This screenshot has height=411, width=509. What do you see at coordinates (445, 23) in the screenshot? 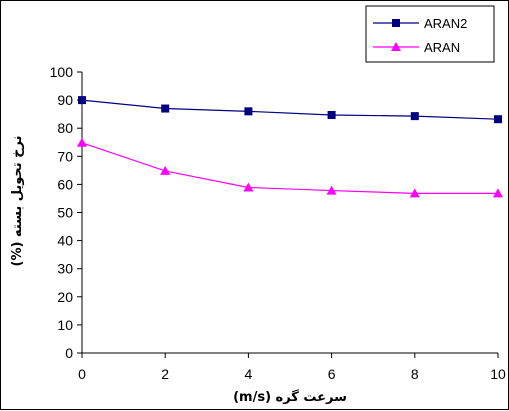
I see `legend-label-aran2: ARAN2` at bounding box center [445, 23].